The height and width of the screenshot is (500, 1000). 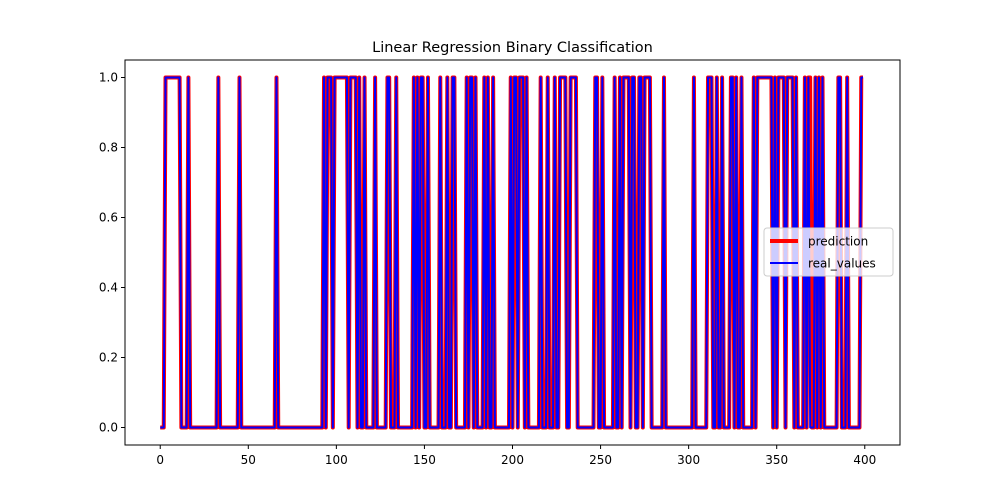 What do you see at coordinates (512, 460) in the screenshot?
I see `x-tick-label: 200` at bounding box center [512, 460].